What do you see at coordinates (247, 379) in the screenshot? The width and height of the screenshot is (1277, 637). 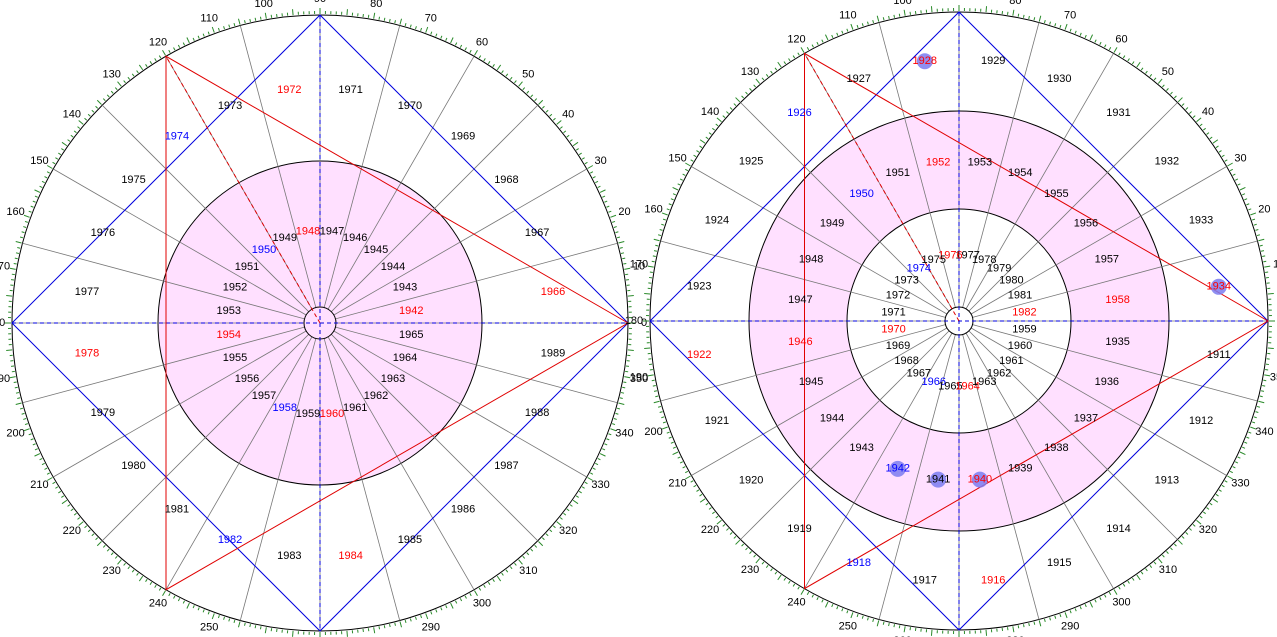 I see `year-label: 1956` at bounding box center [247, 379].